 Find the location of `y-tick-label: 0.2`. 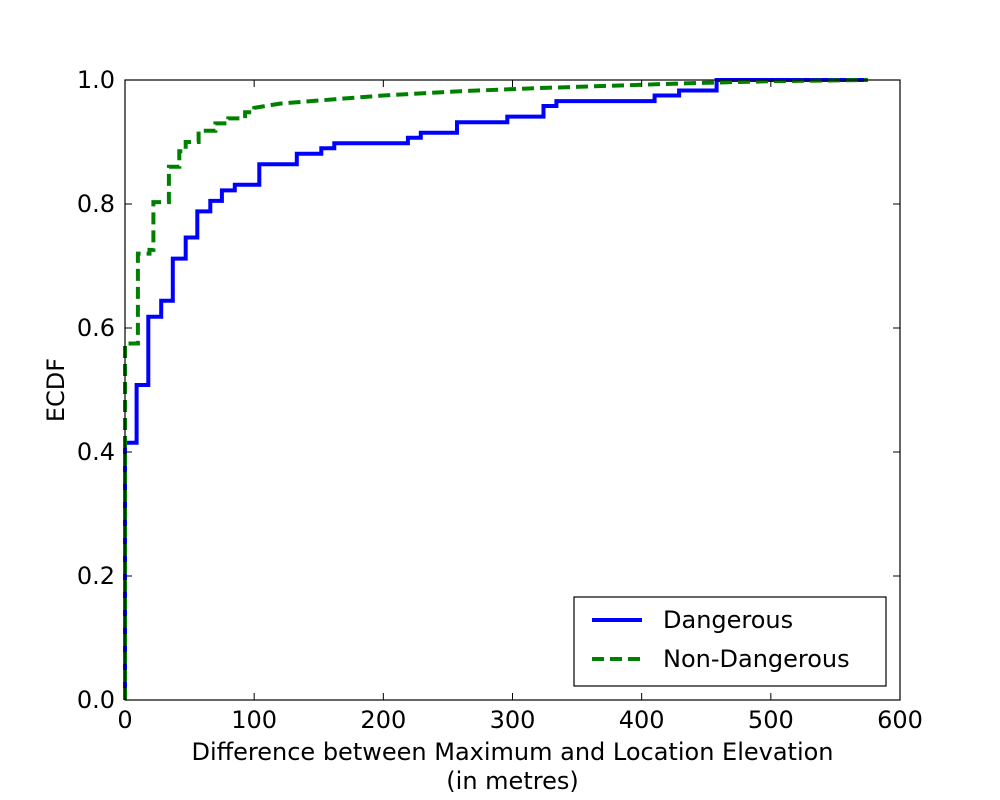

y-tick-label: 0.2 is located at coordinates (96, 576).